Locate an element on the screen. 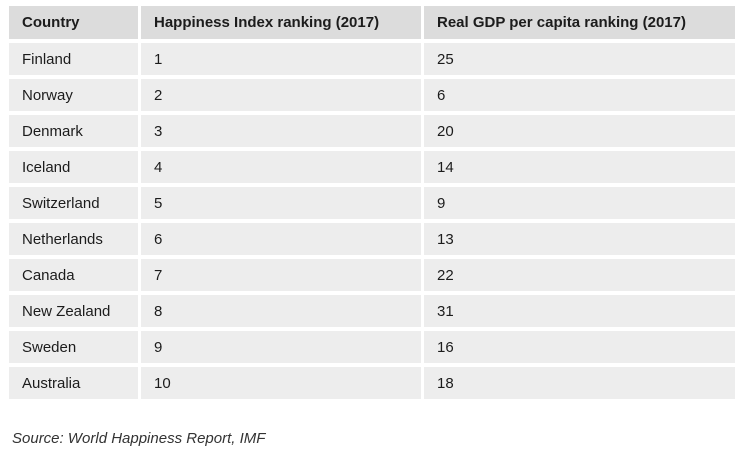 This screenshot has height=461, width=749. table-row: Sweden 9 16 is located at coordinates (372, 347).